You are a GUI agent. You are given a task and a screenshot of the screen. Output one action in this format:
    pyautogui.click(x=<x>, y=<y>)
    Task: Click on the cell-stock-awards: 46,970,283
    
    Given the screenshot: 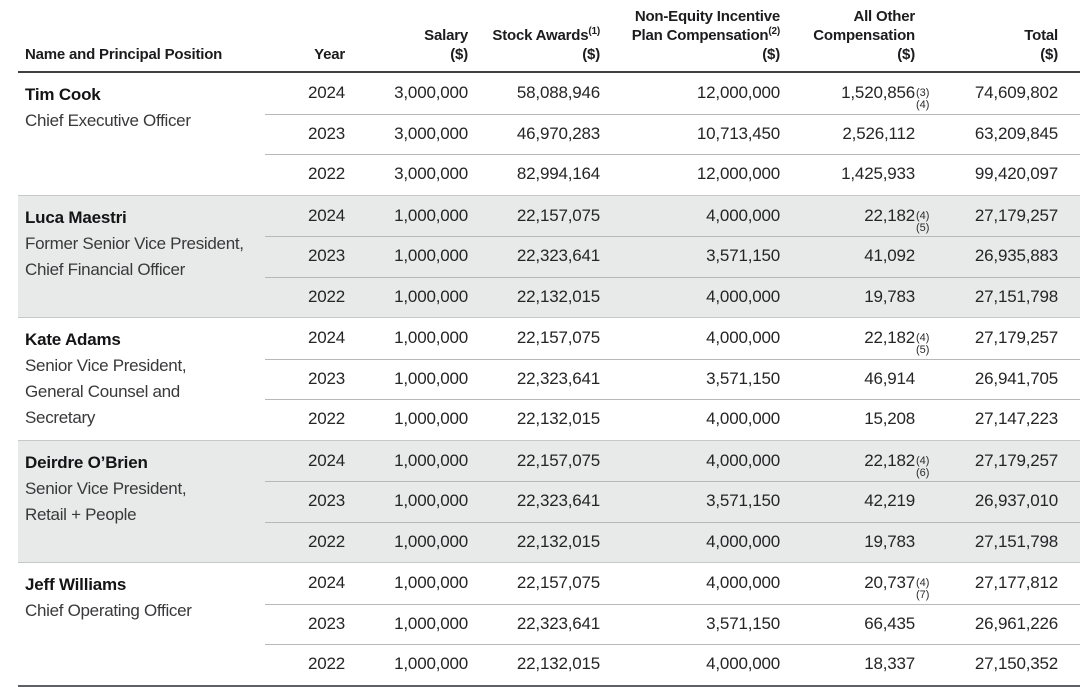 What is the action you would take?
    pyautogui.click(x=558, y=133)
    